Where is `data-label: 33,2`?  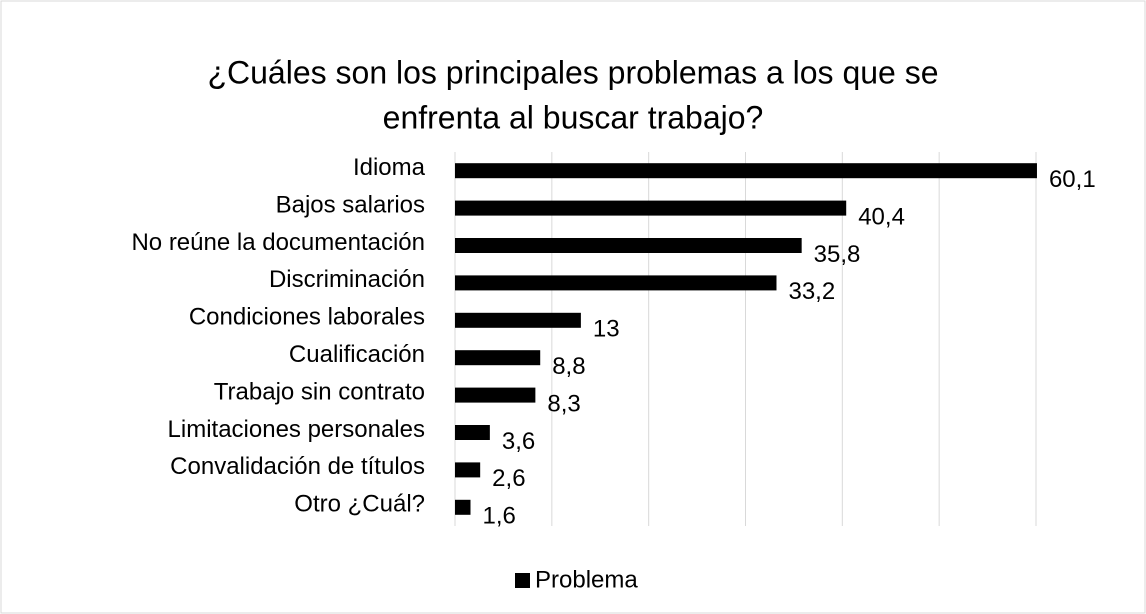
data-label: 33,2 is located at coordinates (811, 291).